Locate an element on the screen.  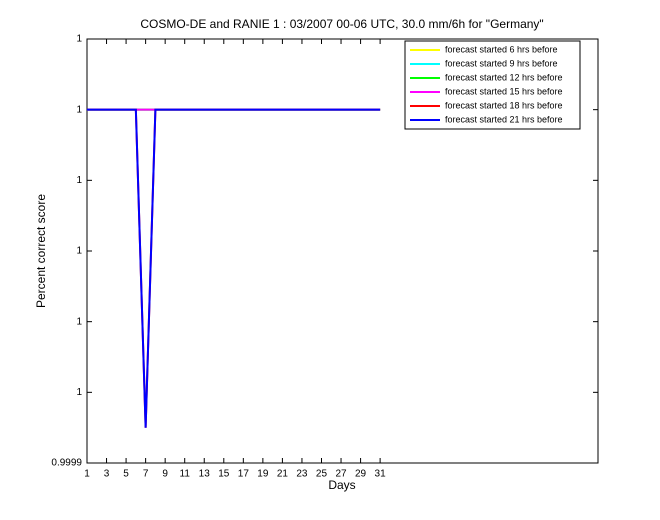
x-tick-label: 23 is located at coordinates (302, 474).